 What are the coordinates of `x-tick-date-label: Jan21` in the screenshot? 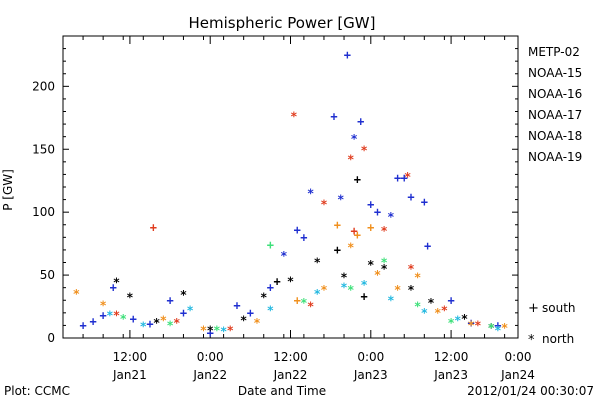 It's located at (129, 375).